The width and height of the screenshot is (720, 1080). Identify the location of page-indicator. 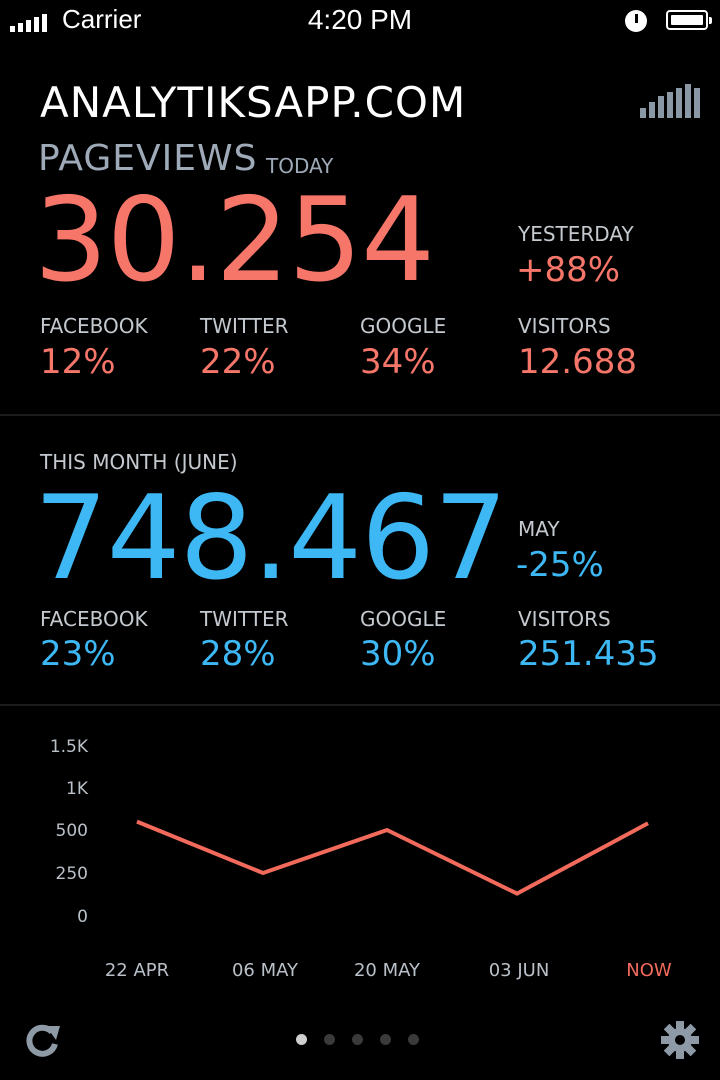
(357, 1039).